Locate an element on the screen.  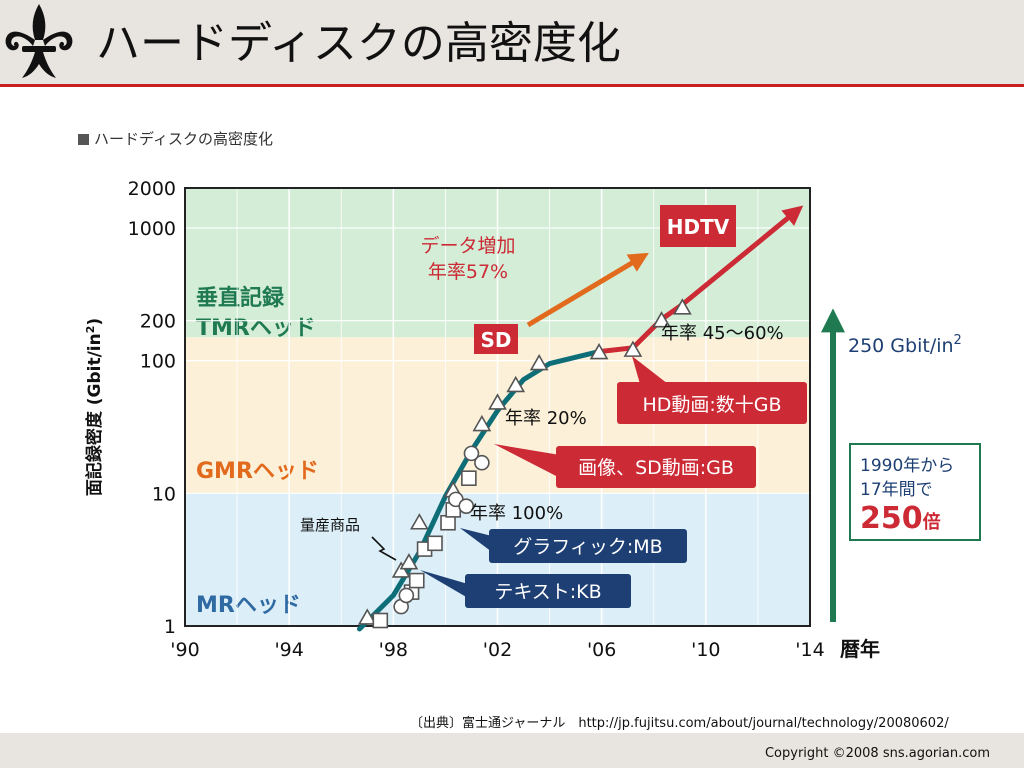
y-axis-title-sup: 2 is located at coordinates (90, 330).